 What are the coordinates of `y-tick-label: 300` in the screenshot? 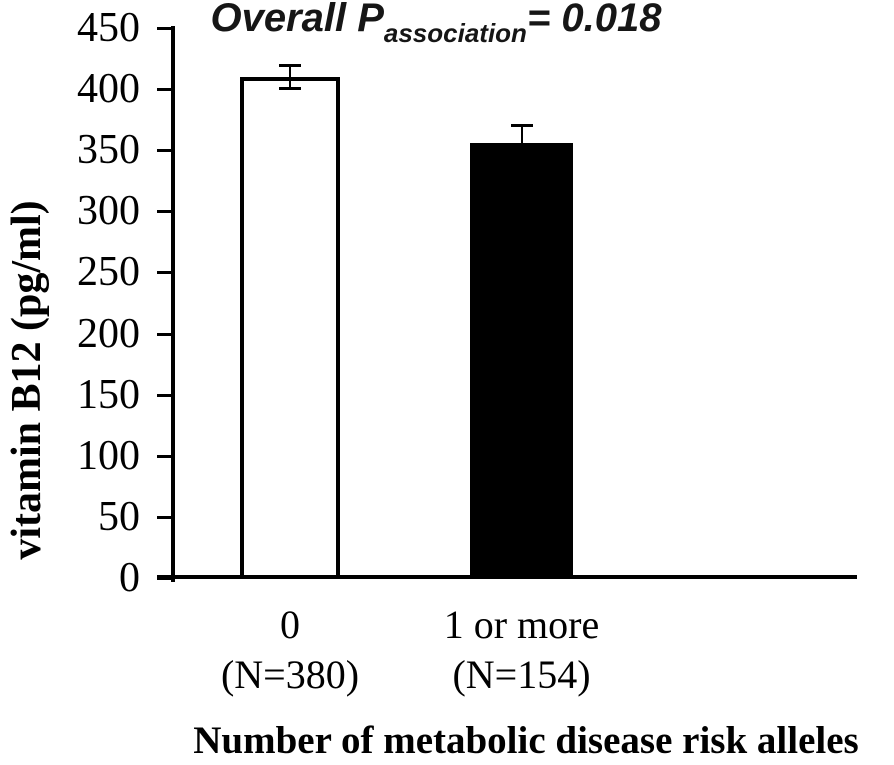 It's located at (108, 211).